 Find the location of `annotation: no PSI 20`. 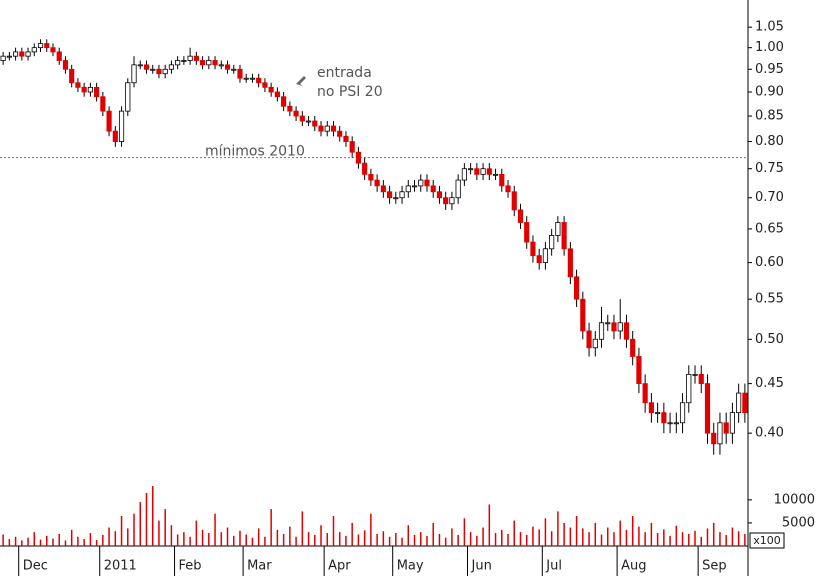

annotation: no PSI 20 is located at coordinates (350, 92).